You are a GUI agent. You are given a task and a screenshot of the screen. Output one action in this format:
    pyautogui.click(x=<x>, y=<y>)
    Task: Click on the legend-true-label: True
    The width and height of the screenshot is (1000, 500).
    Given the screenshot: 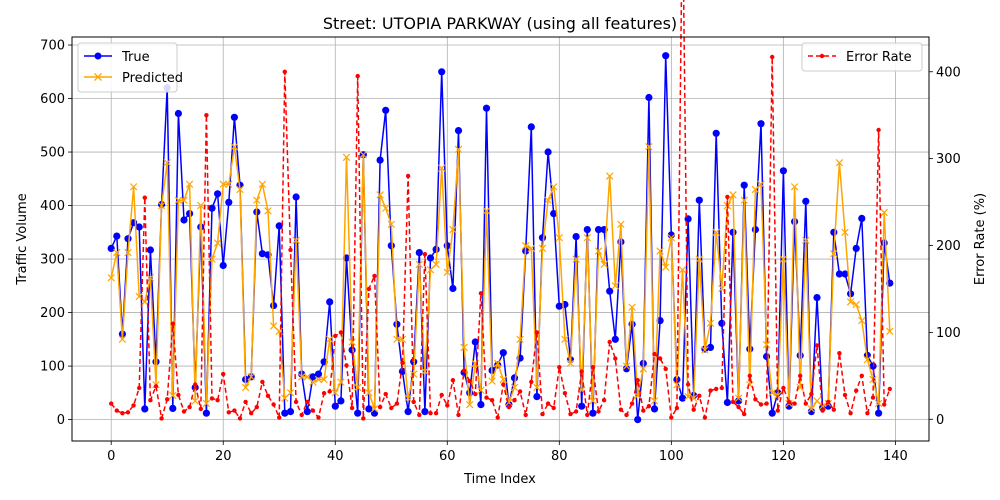 What is the action you would take?
    pyautogui.click(x=135, y=57)
    